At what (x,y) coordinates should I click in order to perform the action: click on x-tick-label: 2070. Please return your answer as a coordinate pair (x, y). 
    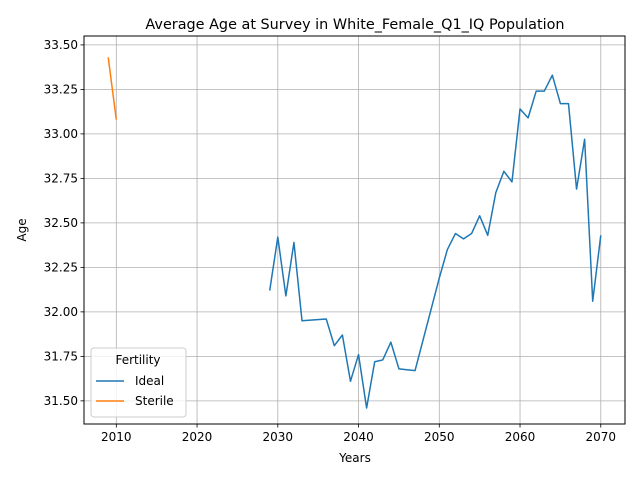
    Looking at the image, I should click on (601, 437).